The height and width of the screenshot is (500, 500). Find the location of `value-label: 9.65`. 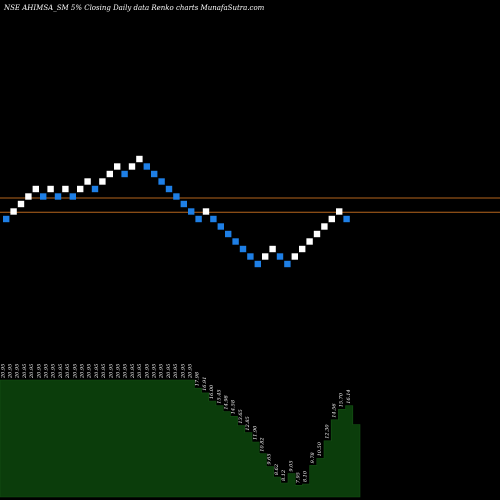

value-label: 9.65 is located at coordinates (270, 458).